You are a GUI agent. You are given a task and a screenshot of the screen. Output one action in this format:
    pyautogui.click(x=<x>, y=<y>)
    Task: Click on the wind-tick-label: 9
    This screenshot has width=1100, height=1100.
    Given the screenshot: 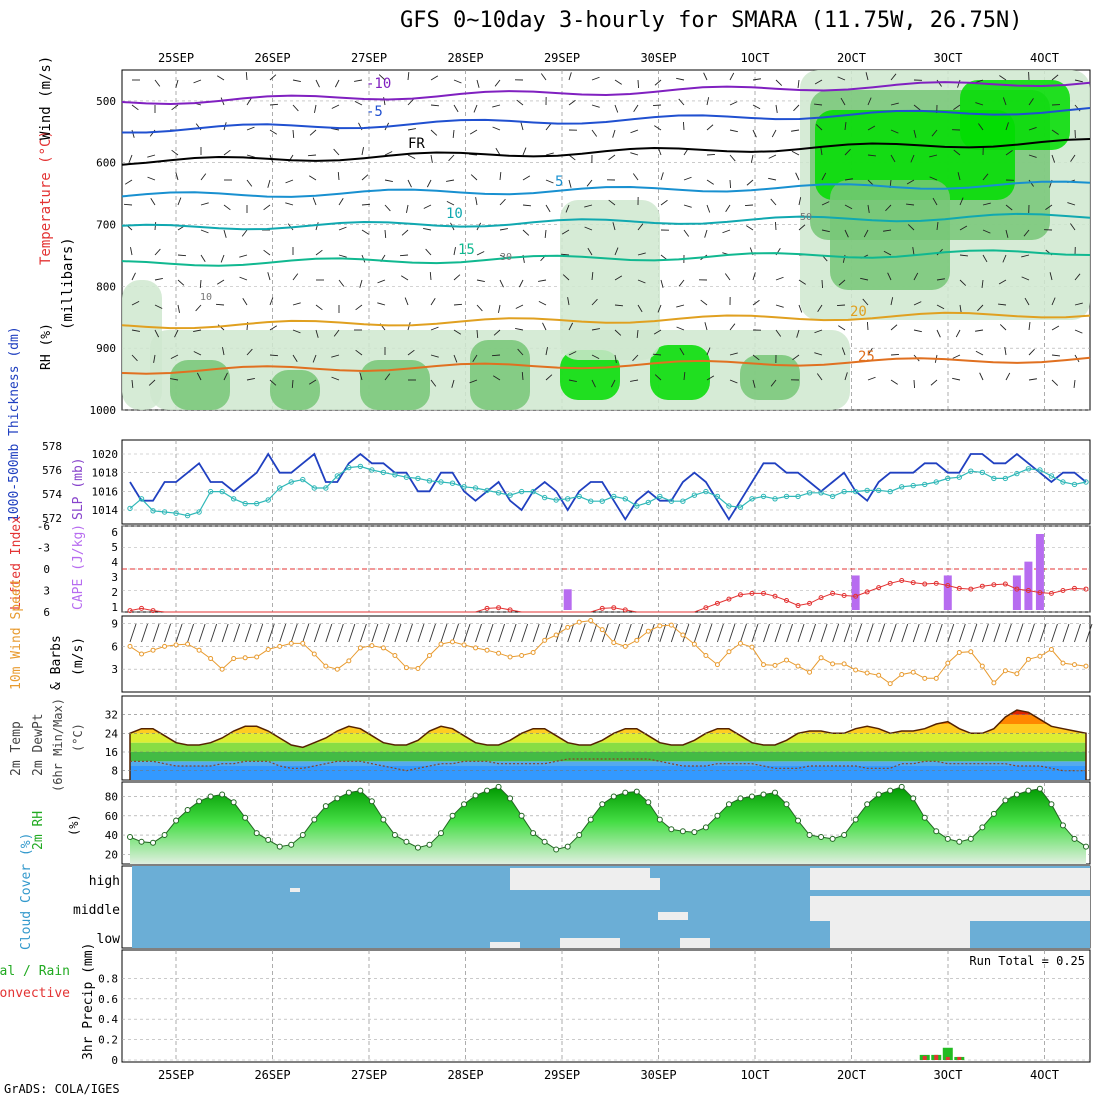 What is the action you would take?
    pyautogui.click(x=114, y=624)
    